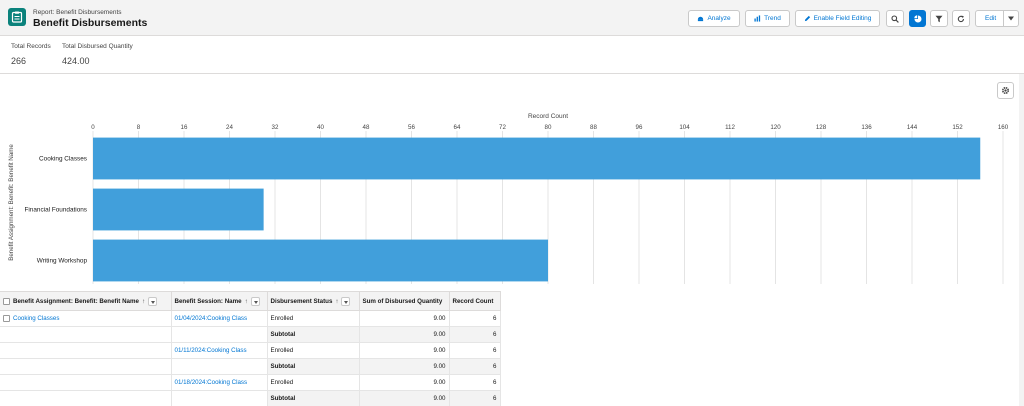  I want to click on edit-label: Edit, so click(991, 18).